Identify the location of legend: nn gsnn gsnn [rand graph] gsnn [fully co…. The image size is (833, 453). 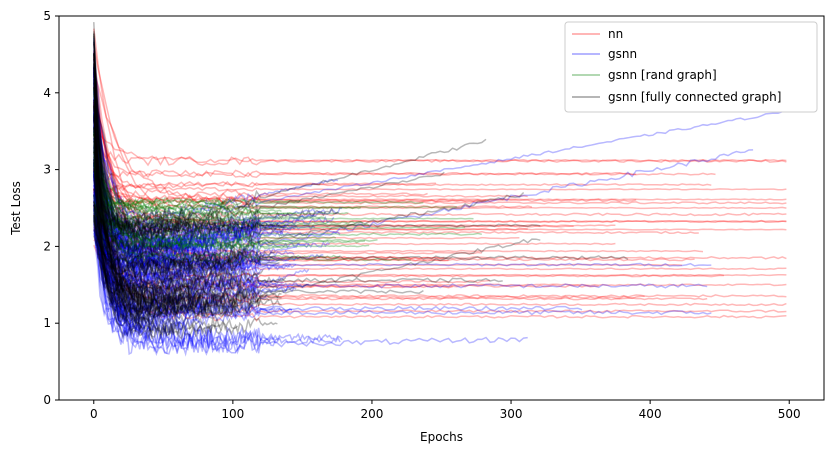
(691, 67).